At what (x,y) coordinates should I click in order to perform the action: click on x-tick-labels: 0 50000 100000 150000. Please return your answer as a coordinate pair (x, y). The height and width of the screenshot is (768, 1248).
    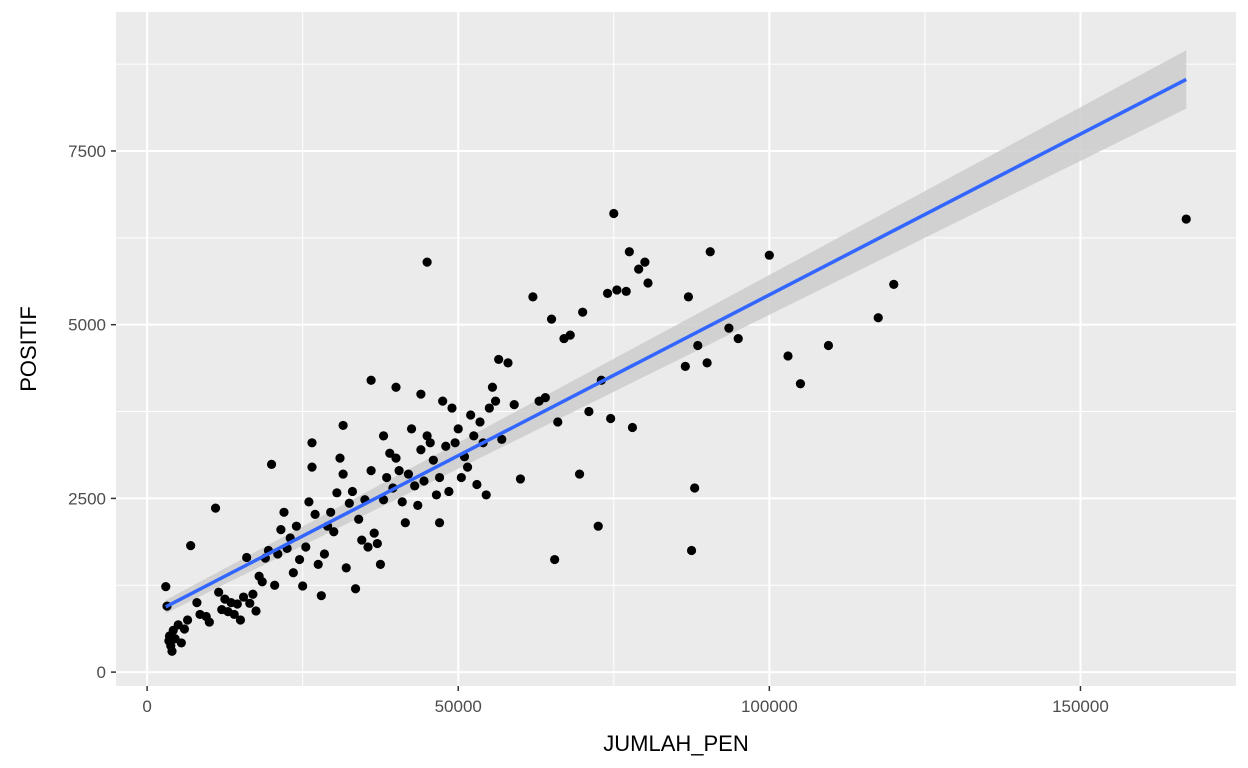
    Looking at the image, I should click on (625, 706).